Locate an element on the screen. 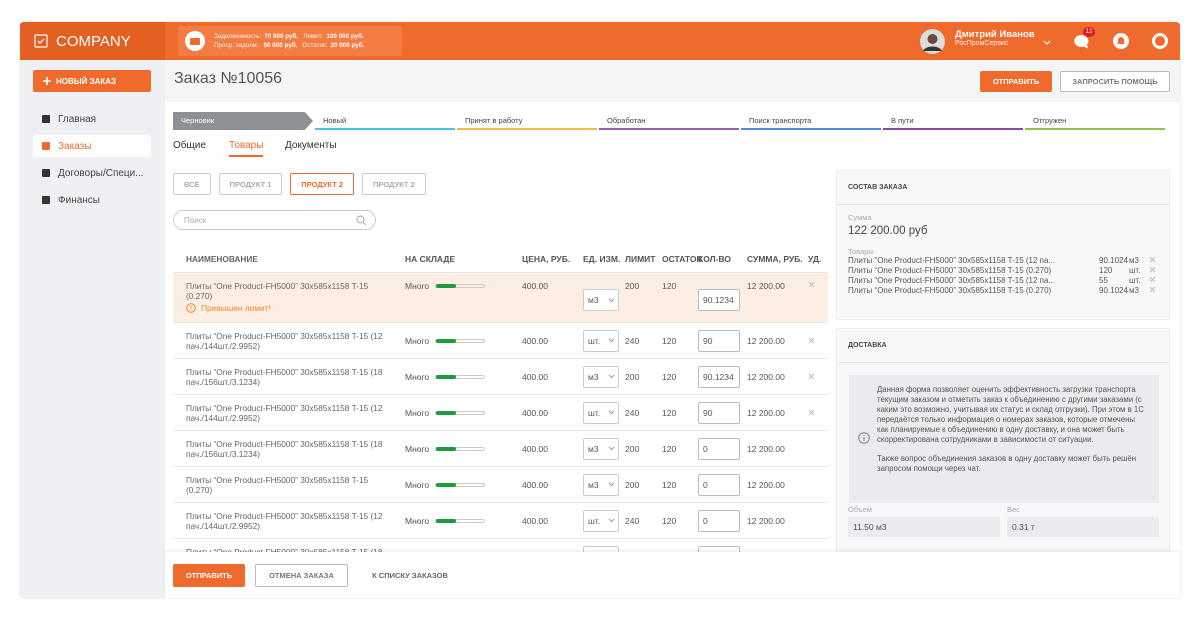 This screenshot has height=617, width=1200. column-header: НАИМЕНОВАНИЕ is located at coordinates (222, 258).